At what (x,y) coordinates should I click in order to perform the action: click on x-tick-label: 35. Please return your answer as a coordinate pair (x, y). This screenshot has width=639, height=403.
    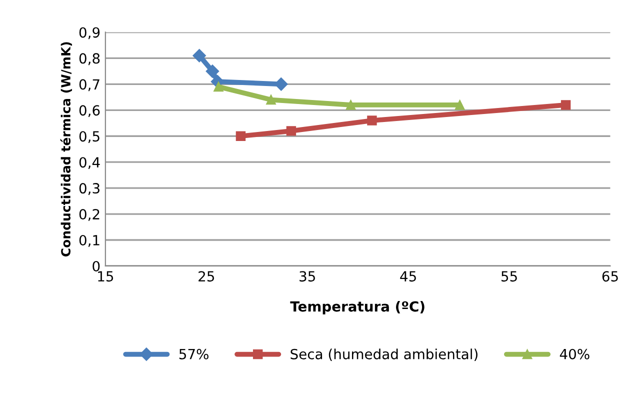
    Looking at the image, I should click on (307, 276).